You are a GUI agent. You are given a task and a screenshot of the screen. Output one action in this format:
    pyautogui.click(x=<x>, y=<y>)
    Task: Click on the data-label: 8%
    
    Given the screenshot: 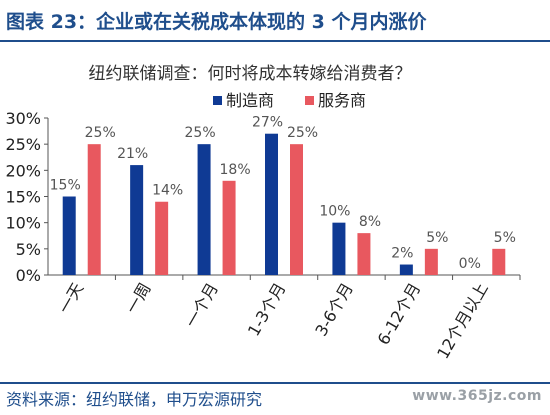 What is the action you would take?
    pyautogui.click(x=370, y=222)
    